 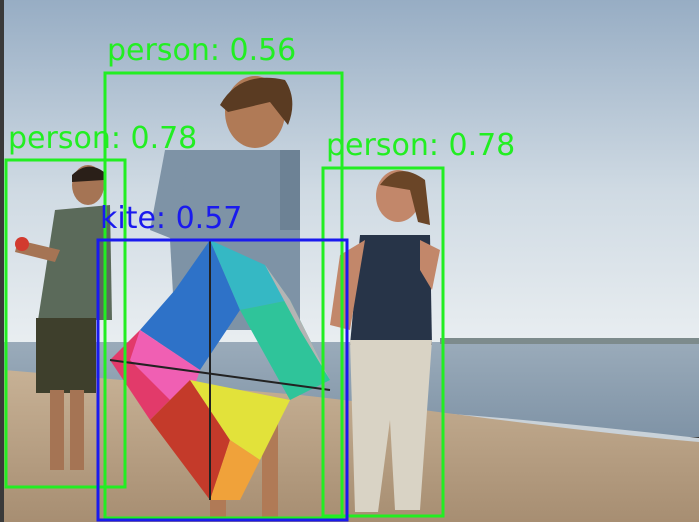 I want to click on image-left-border, so click(x=2, y=261).